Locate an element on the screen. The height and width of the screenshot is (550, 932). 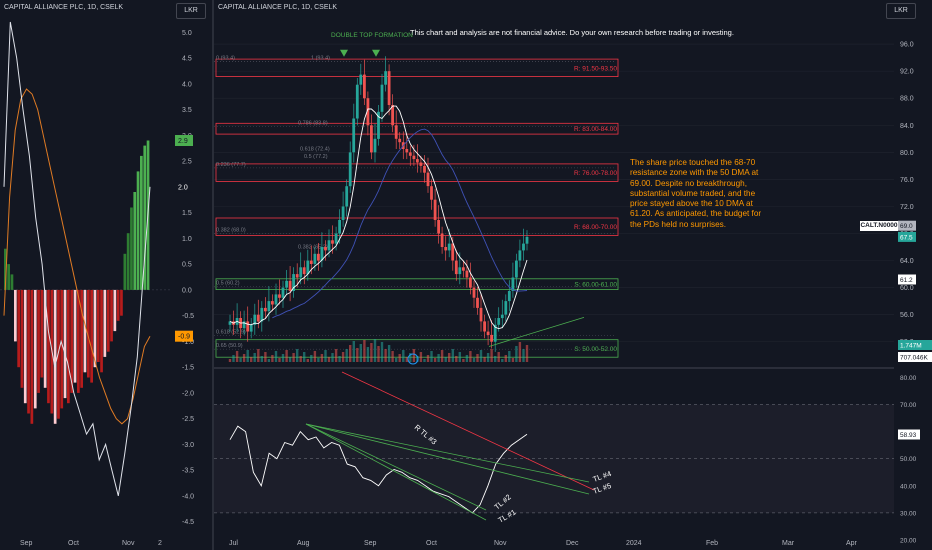
y-tick-label: -2.0 is located at coordinates (188, 393).